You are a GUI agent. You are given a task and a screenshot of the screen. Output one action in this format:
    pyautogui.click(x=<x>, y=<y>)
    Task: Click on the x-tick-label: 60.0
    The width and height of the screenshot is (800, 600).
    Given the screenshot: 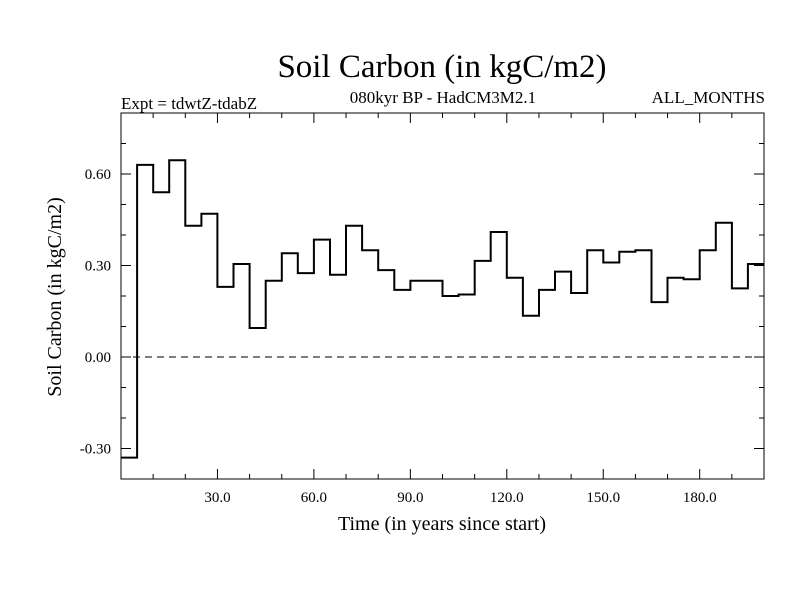 What is the action you would take?
    pyautogui.click(x=314, y=498)
    